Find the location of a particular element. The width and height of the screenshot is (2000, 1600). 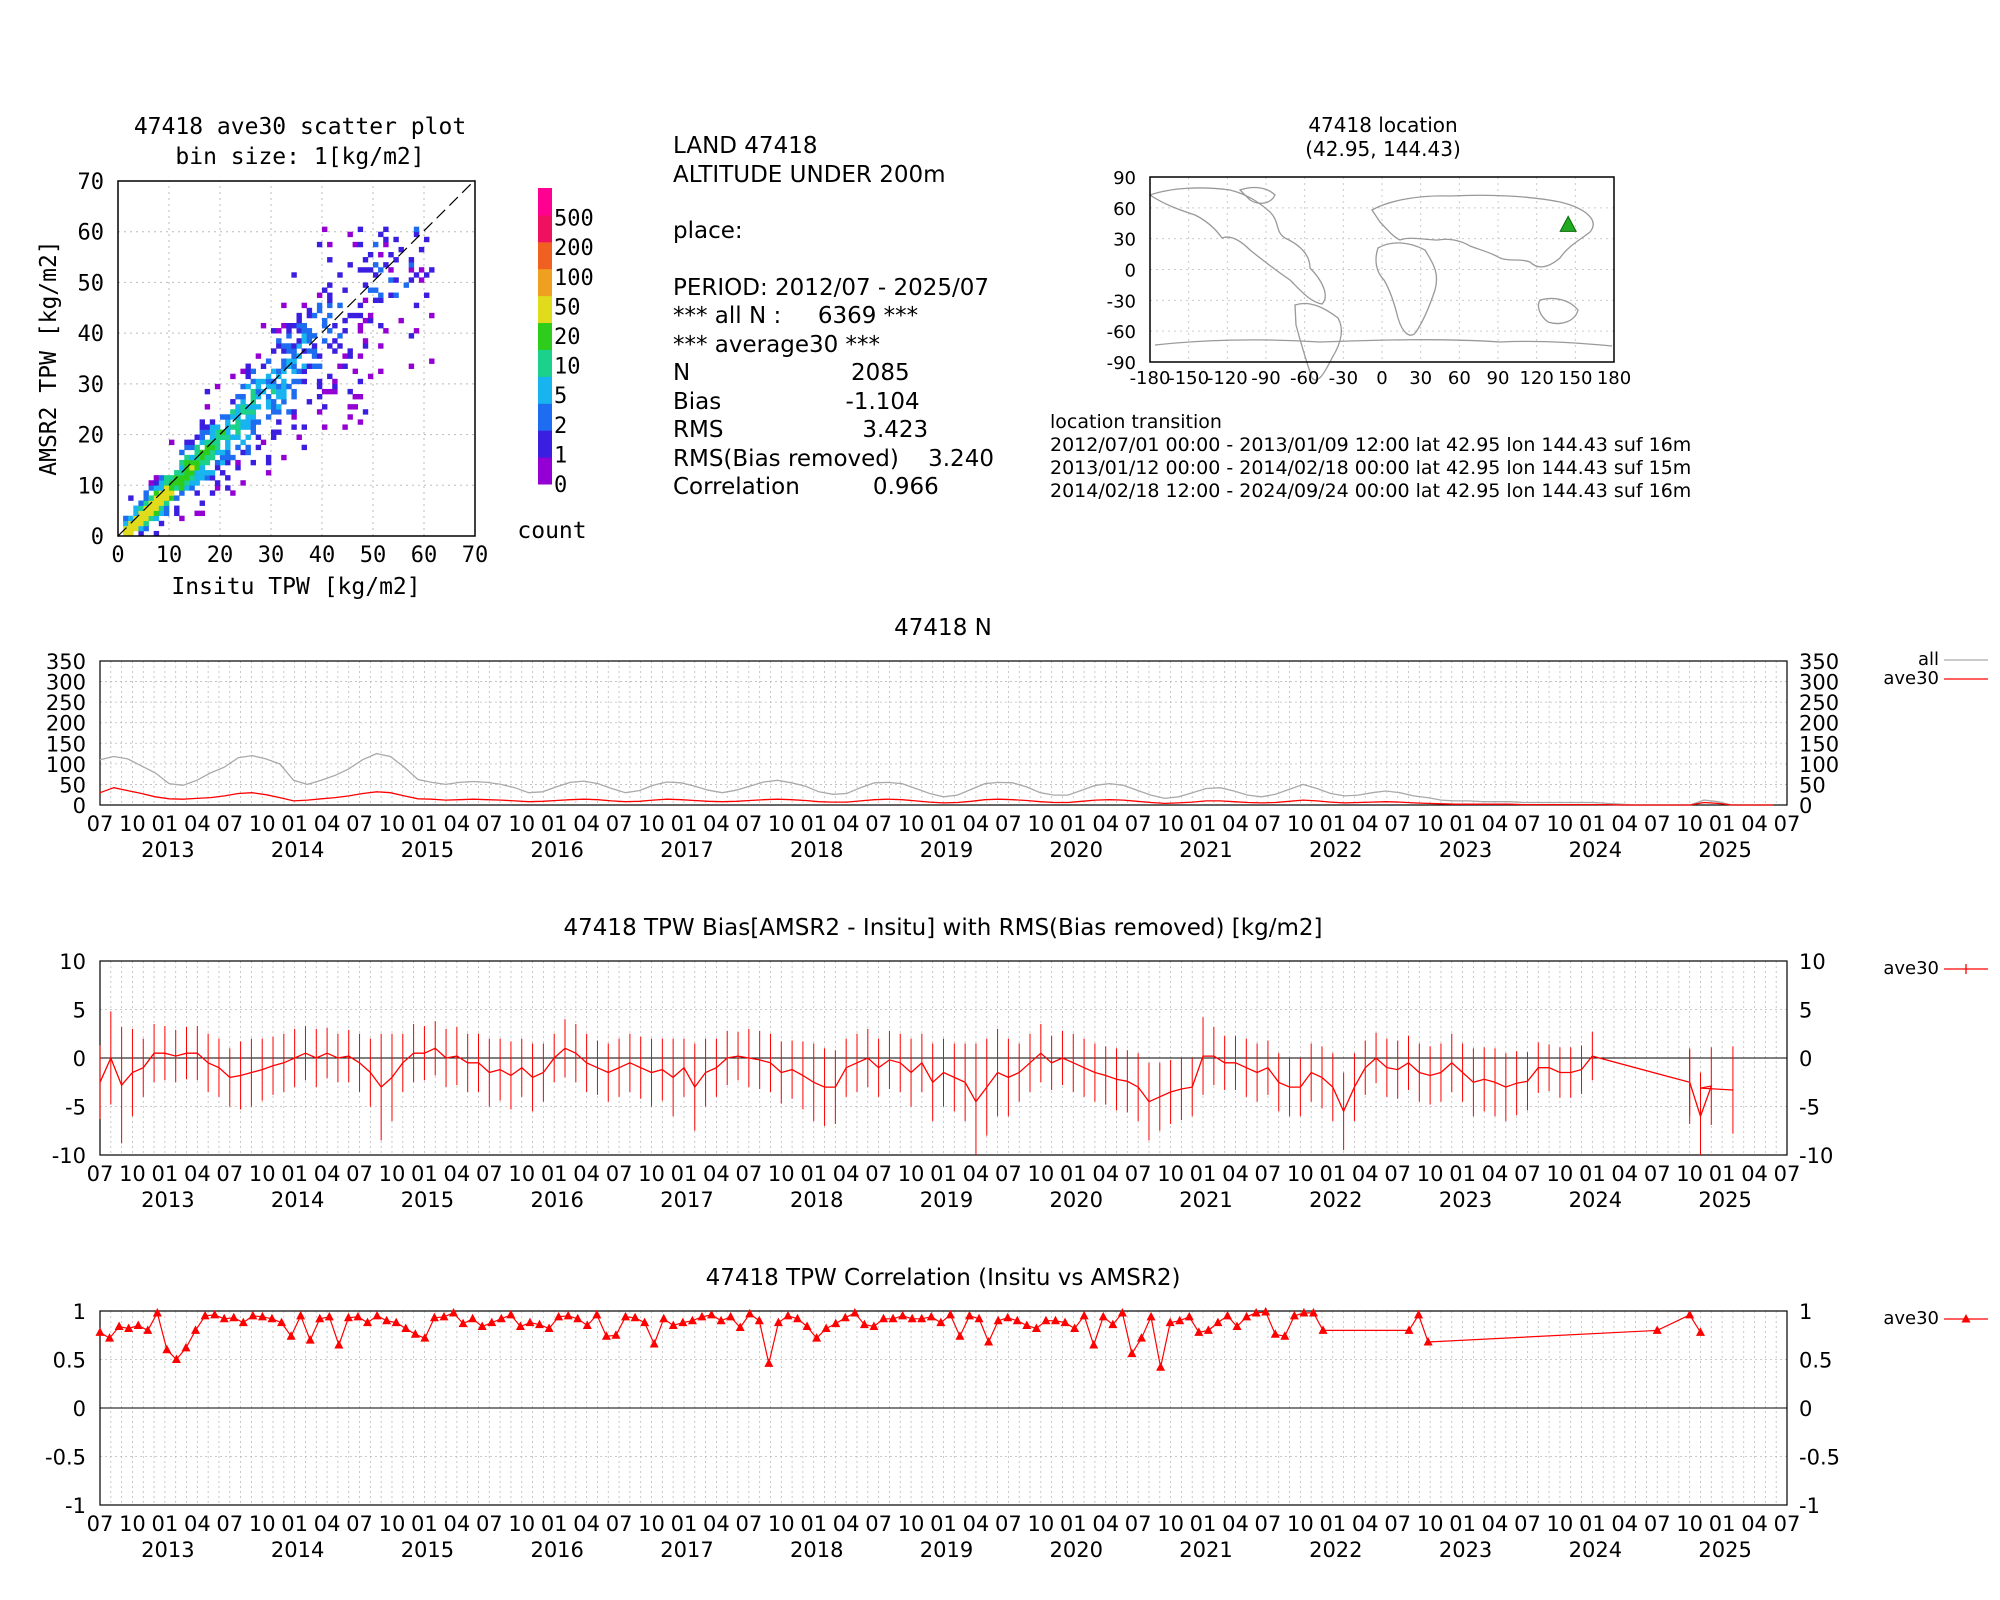

info-line-period: PERIOD: 2012/07 - 2025/07 is located at coordinates (831, 287).